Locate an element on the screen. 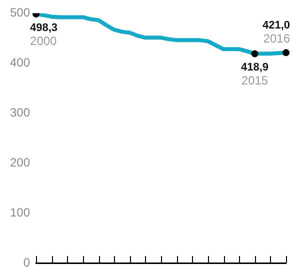 This screenshot has width=300, height=277. y-tick-label: 400 is located at coordinates (20, 62).